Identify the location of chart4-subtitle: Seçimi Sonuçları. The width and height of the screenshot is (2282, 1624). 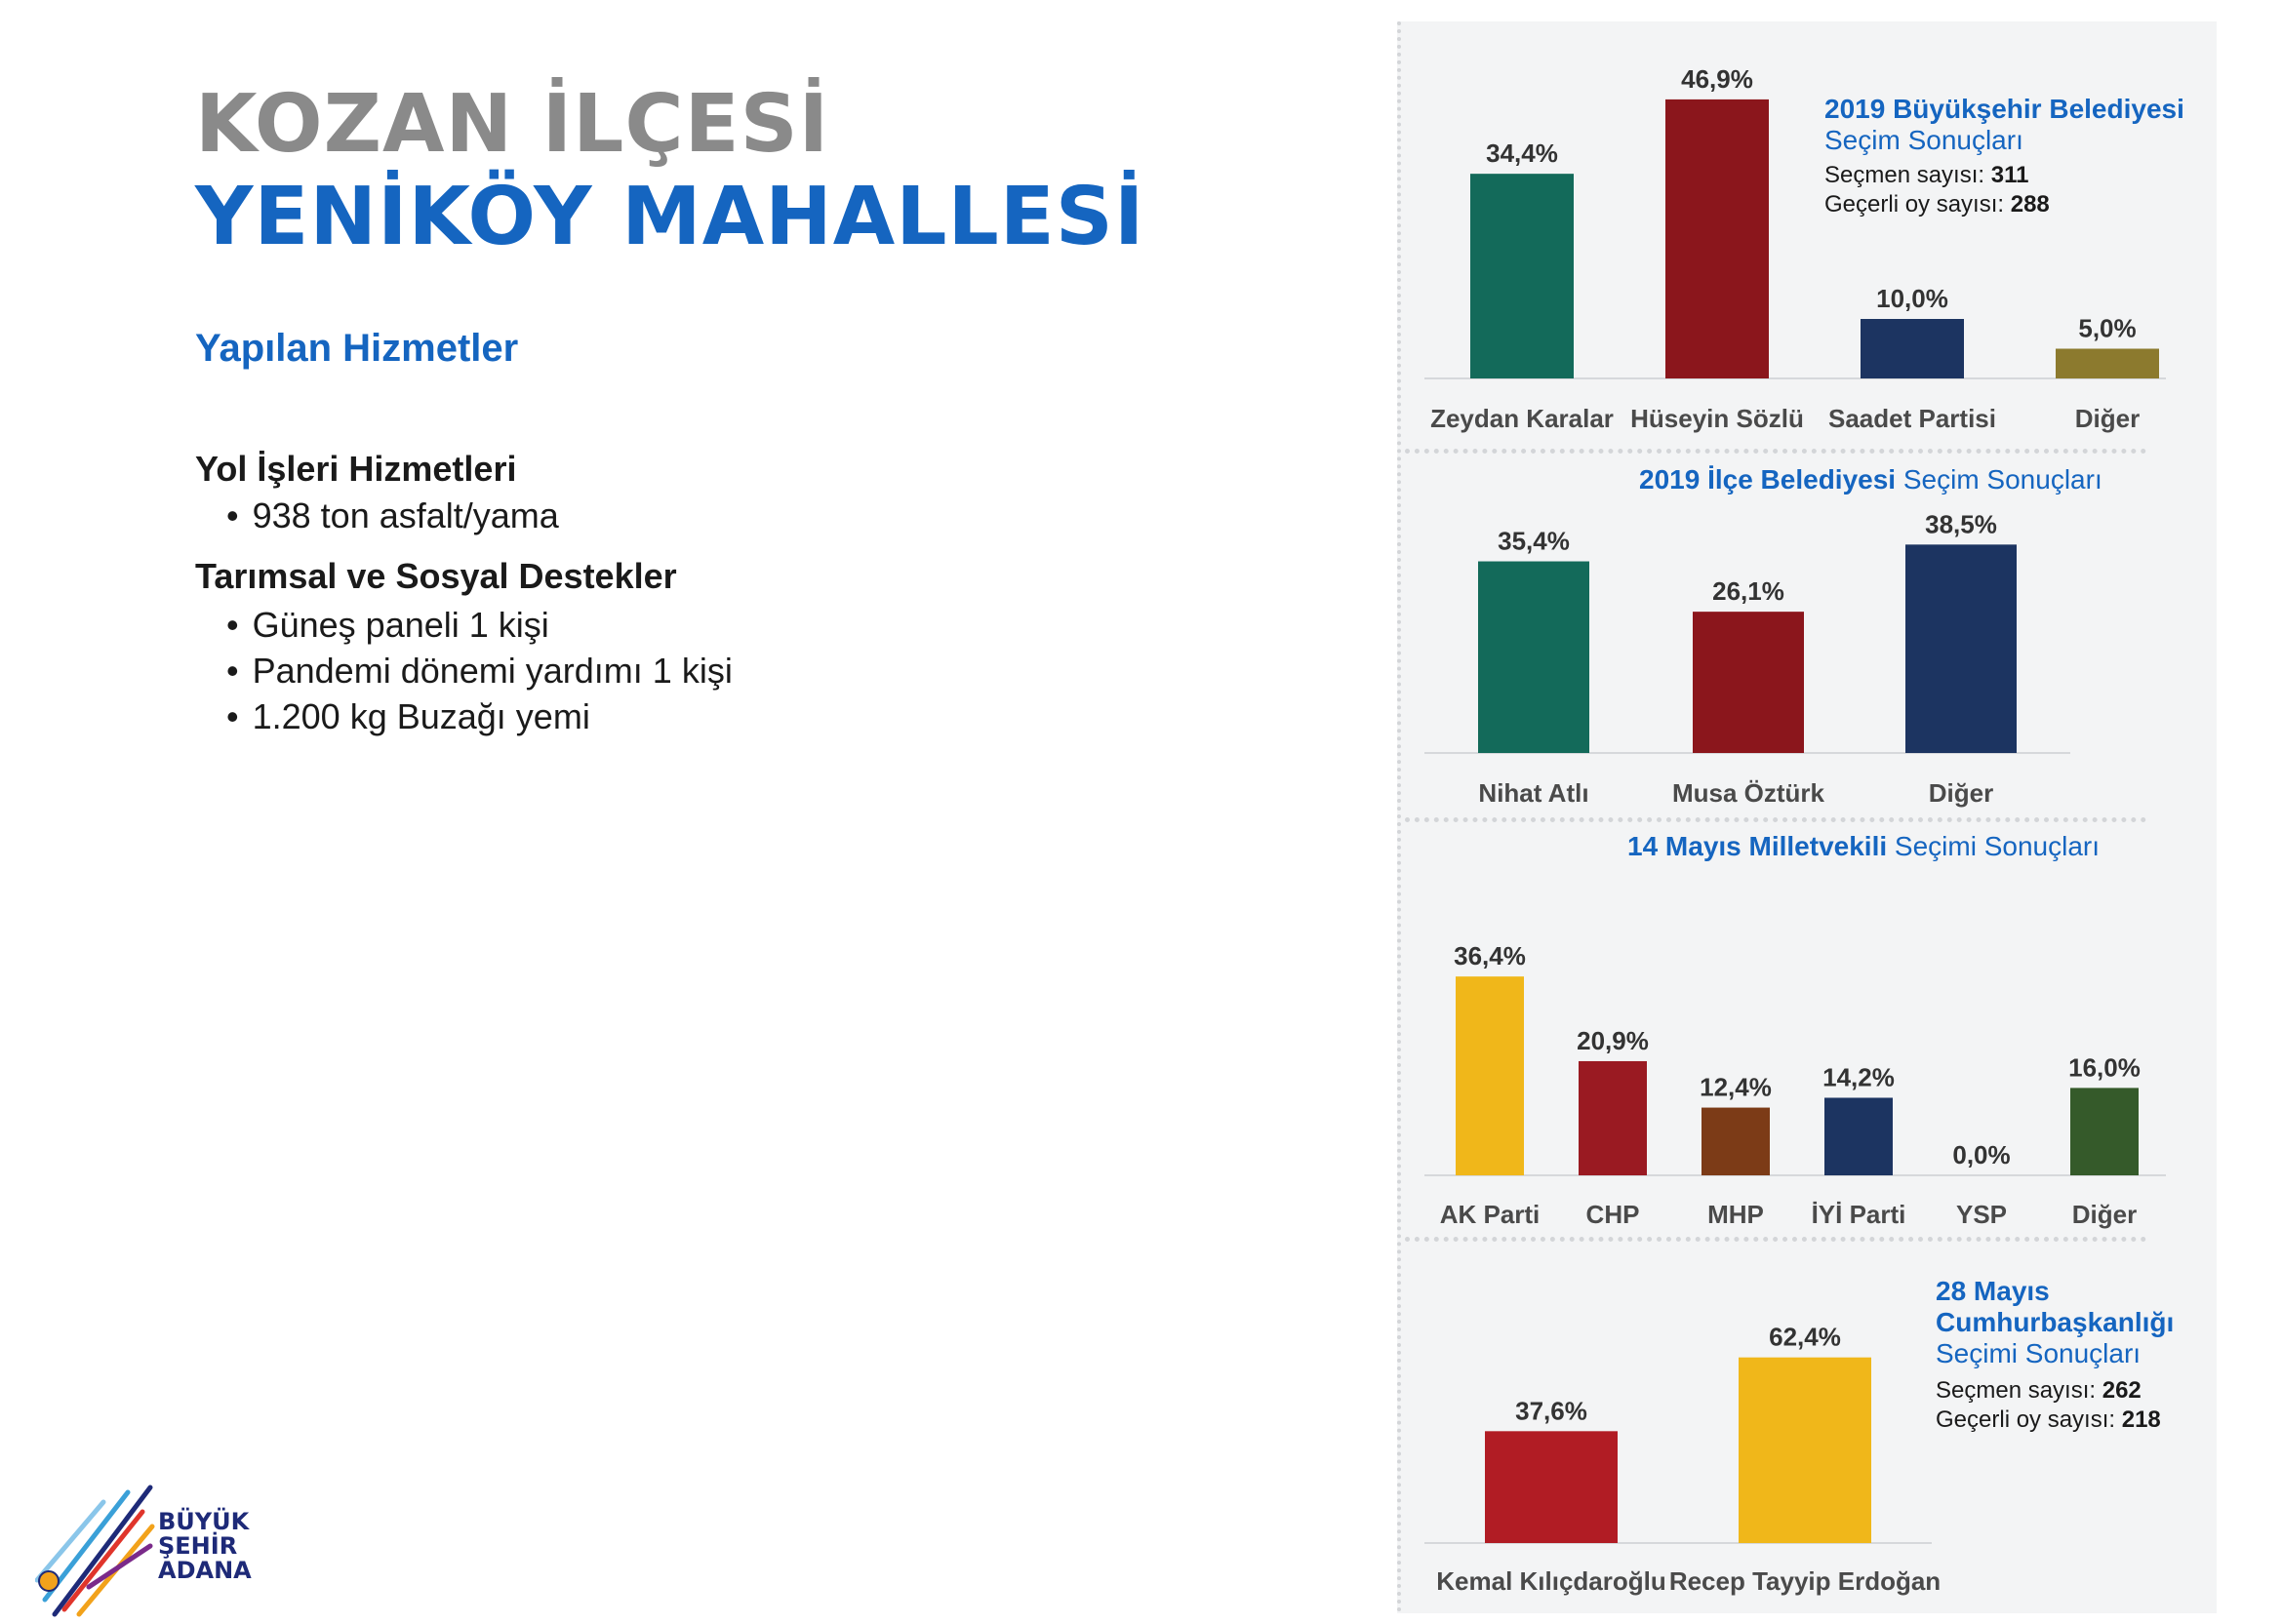
(2039, 1353).